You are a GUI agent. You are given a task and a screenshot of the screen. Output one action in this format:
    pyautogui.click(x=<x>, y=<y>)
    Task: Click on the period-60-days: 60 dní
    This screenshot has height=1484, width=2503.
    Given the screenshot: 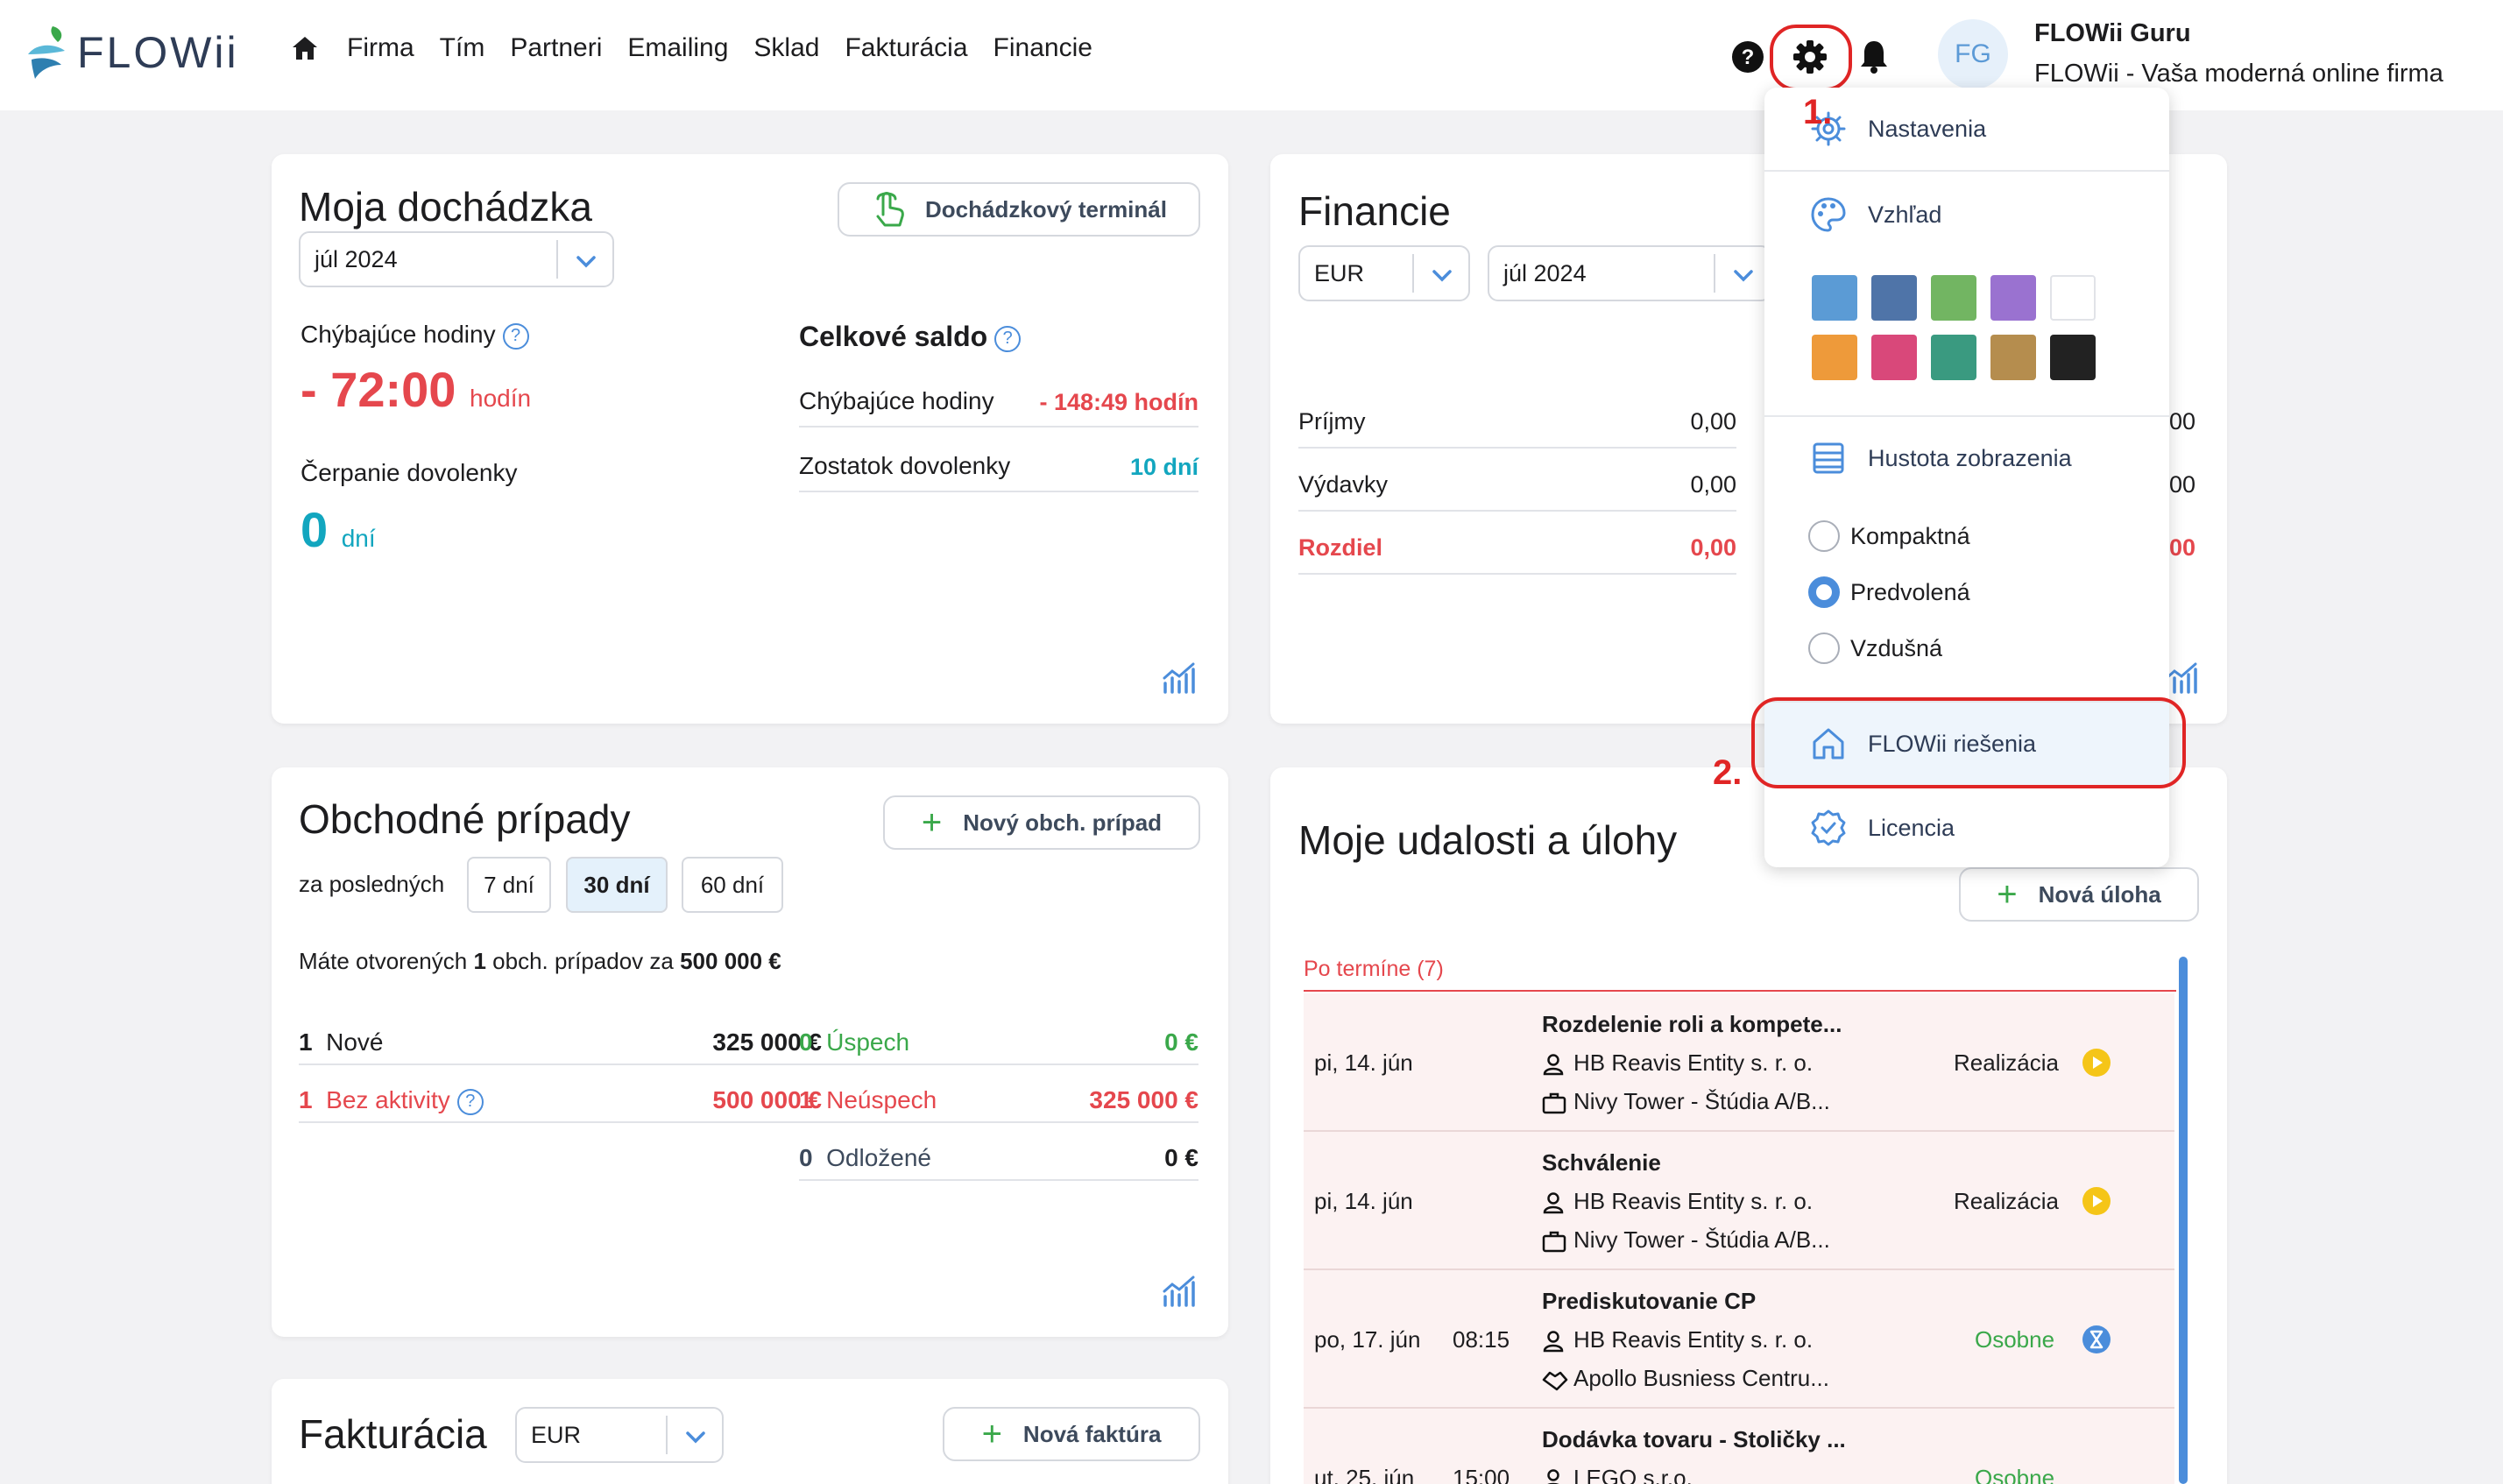 What is the action you would take?
    pyautogui.click(x=732, y=885)
    